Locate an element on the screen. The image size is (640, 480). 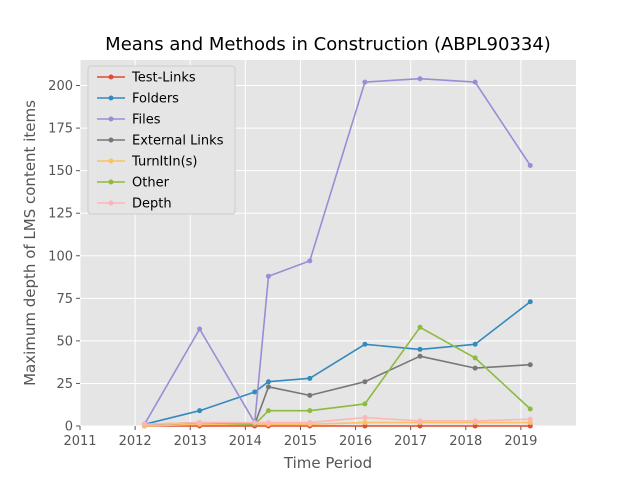
x-tick-label: 2017 is located at coordinates (410, 441).